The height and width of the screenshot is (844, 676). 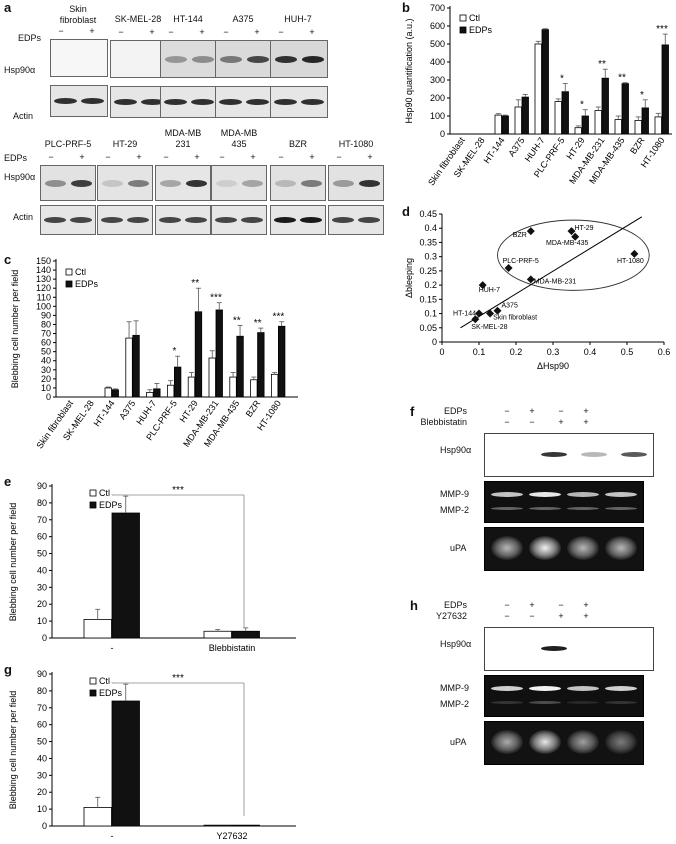 I want to click on y-tick-label: 70, so click(x=46, y=334).